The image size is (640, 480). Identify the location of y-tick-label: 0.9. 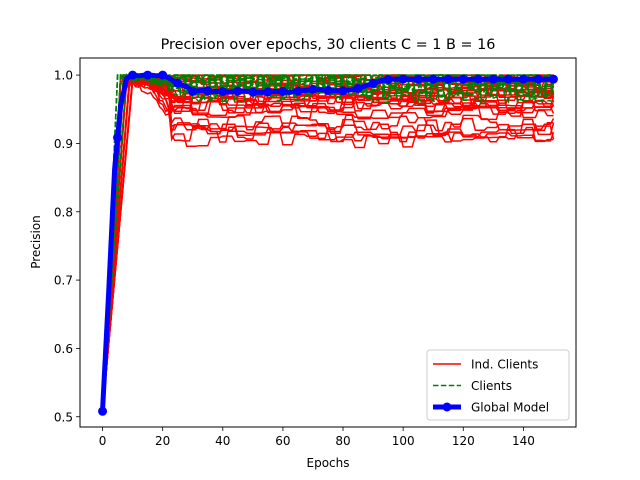
(63, 144).